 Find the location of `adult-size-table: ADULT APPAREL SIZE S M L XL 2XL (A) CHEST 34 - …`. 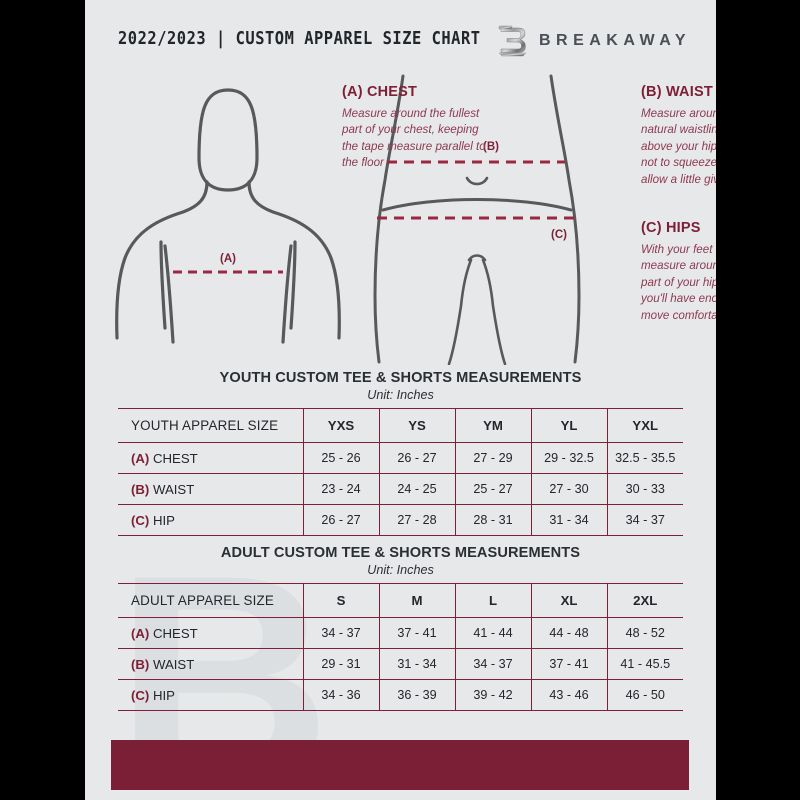

adult-size-table: ADULT APPAREL SIZE S M L XL 2XL (A) CHEST 34 - … is located at coordinates (400, 647).